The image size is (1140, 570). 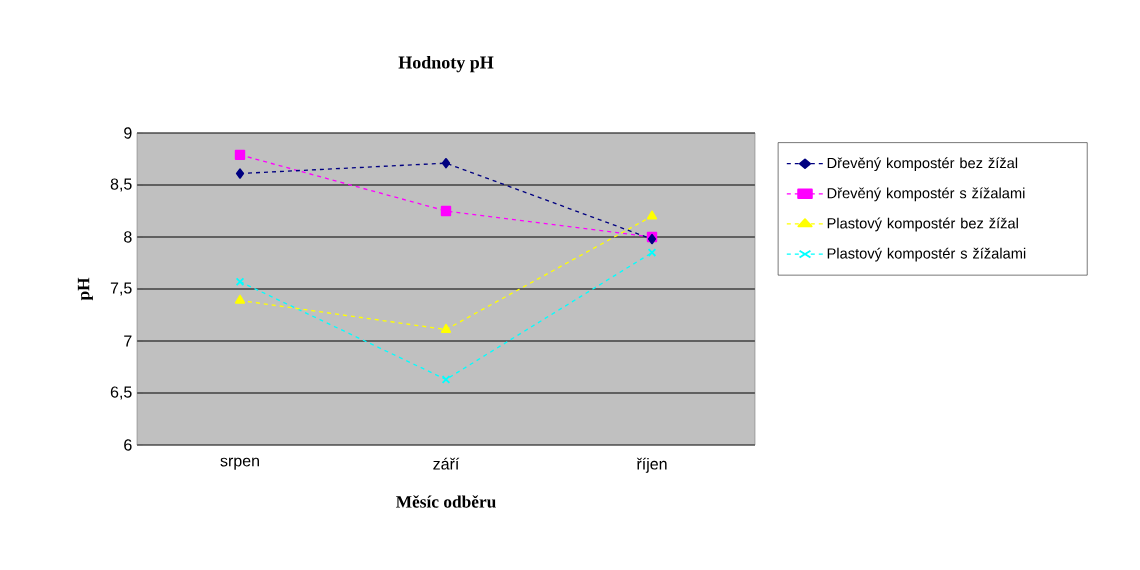 I want to click on legend-label: Plastový kompostér s žížalami, so click(x=926, y=254).